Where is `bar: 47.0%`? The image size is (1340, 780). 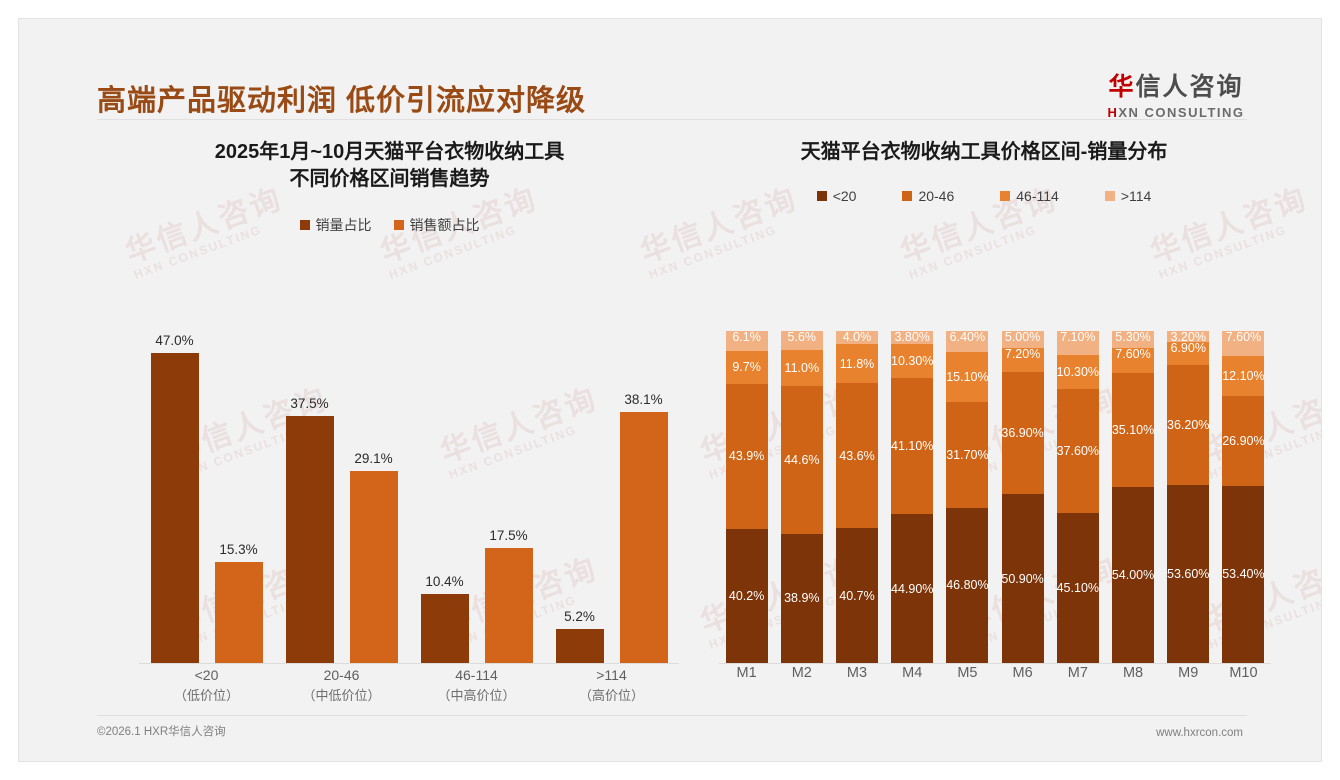
bar: 47.0% is located at coordinates (174, 498).